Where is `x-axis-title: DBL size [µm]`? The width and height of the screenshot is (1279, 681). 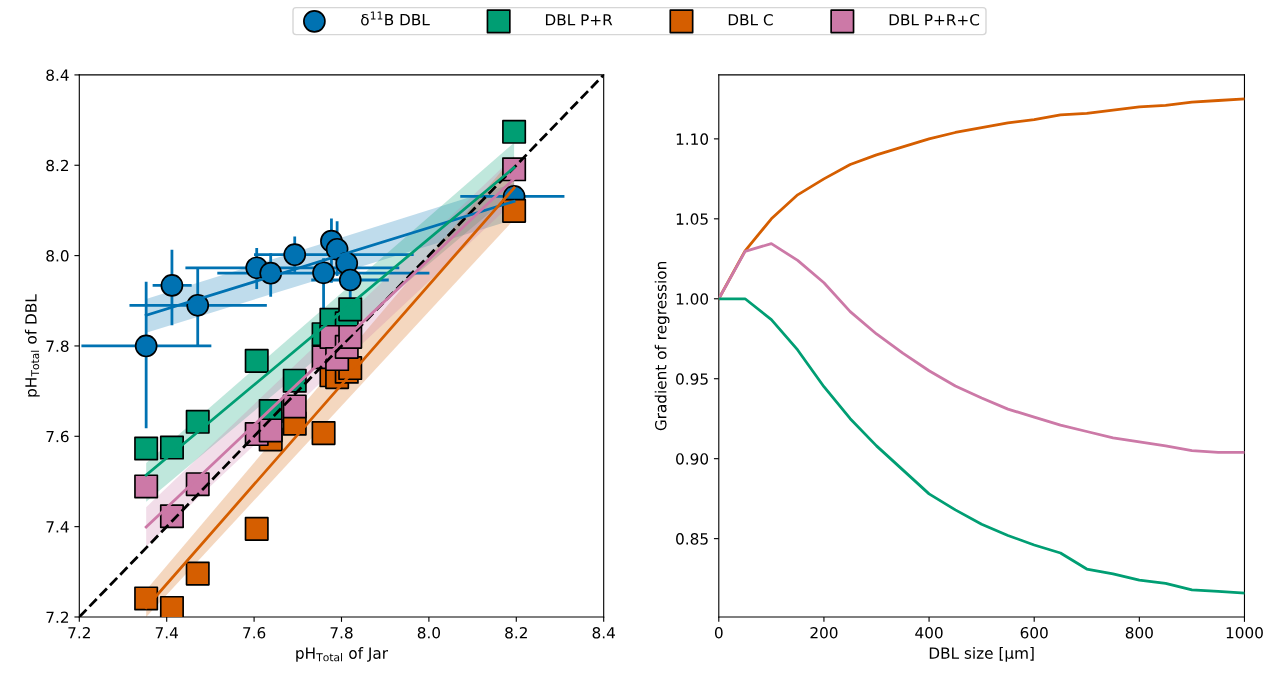
x-axis-title: DBL size [µm] is located at coordinates (981, 654).